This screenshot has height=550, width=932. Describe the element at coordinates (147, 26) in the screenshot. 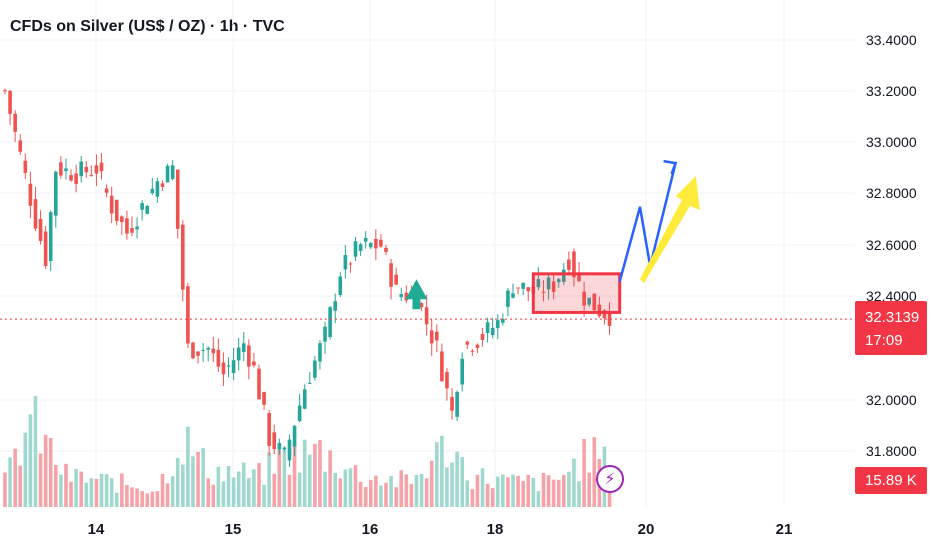

I see `chart-title: CFDs on Silver (US$ / OZ) · 1h · TVC` at that location.